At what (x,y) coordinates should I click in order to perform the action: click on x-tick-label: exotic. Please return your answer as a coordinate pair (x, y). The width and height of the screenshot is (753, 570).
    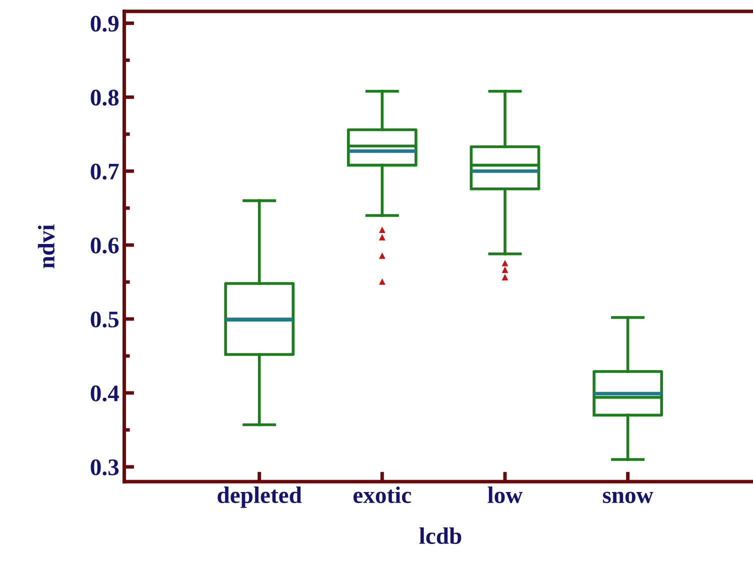
    Looking at the image, I should click on (382, 495).